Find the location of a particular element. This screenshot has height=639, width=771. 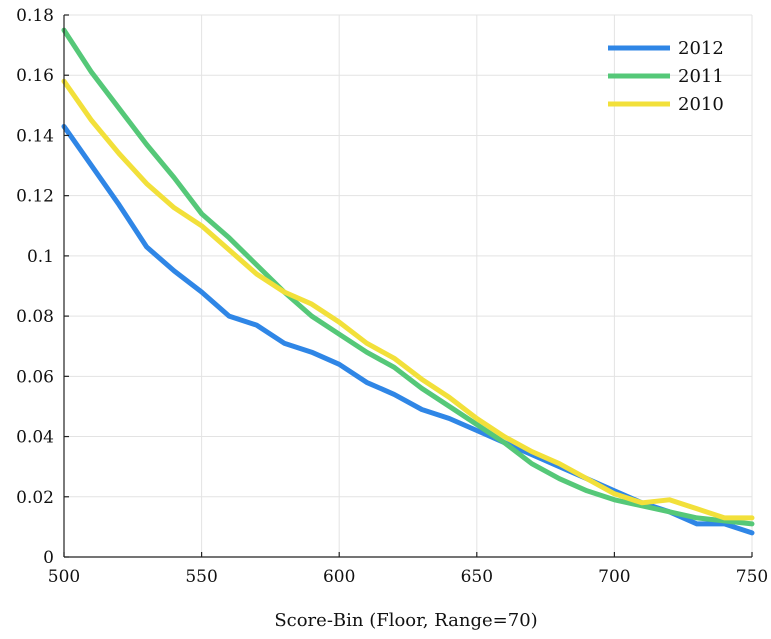

x-tick-label: 500 is located at coordinates (64, 577).